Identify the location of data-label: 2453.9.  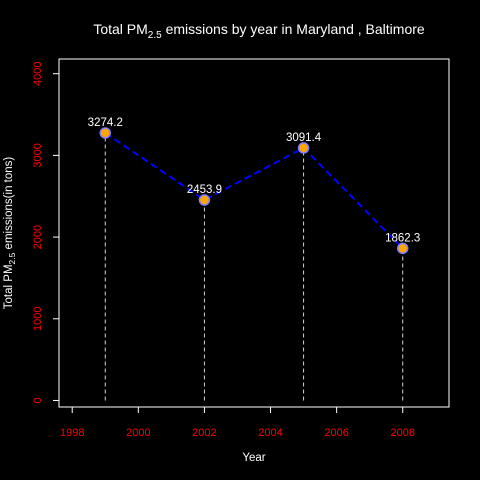
(204, 190).